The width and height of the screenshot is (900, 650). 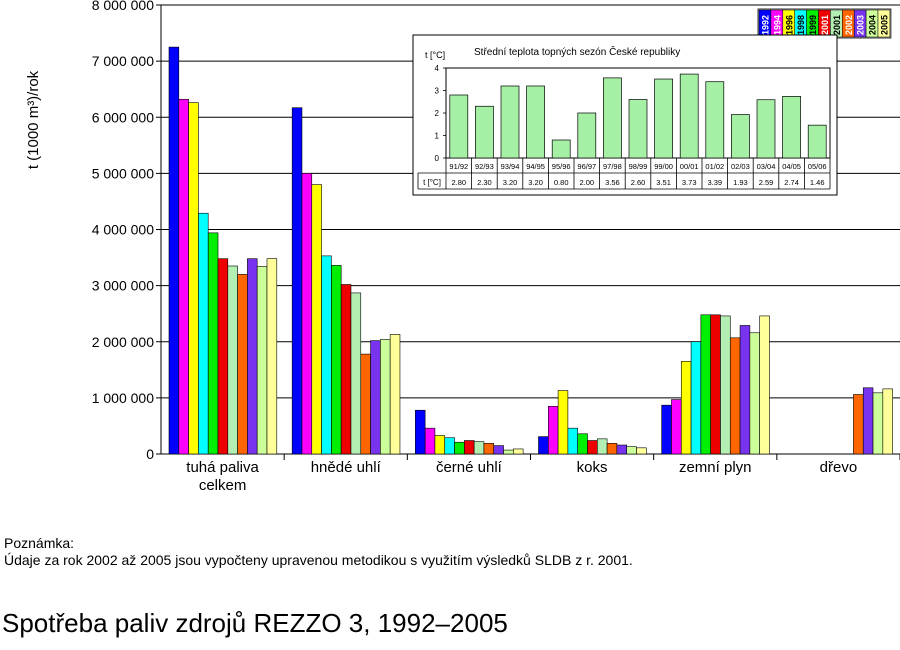 I want to click on page-title: Spotřeba paliv zdrojů REZZO 3, 1992–2005, so click(x=255, y=623).